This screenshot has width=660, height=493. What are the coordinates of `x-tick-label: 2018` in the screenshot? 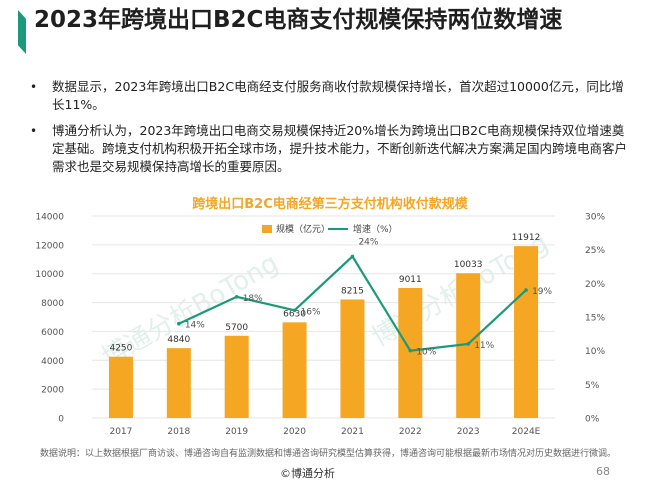 It's located at (178, 432).